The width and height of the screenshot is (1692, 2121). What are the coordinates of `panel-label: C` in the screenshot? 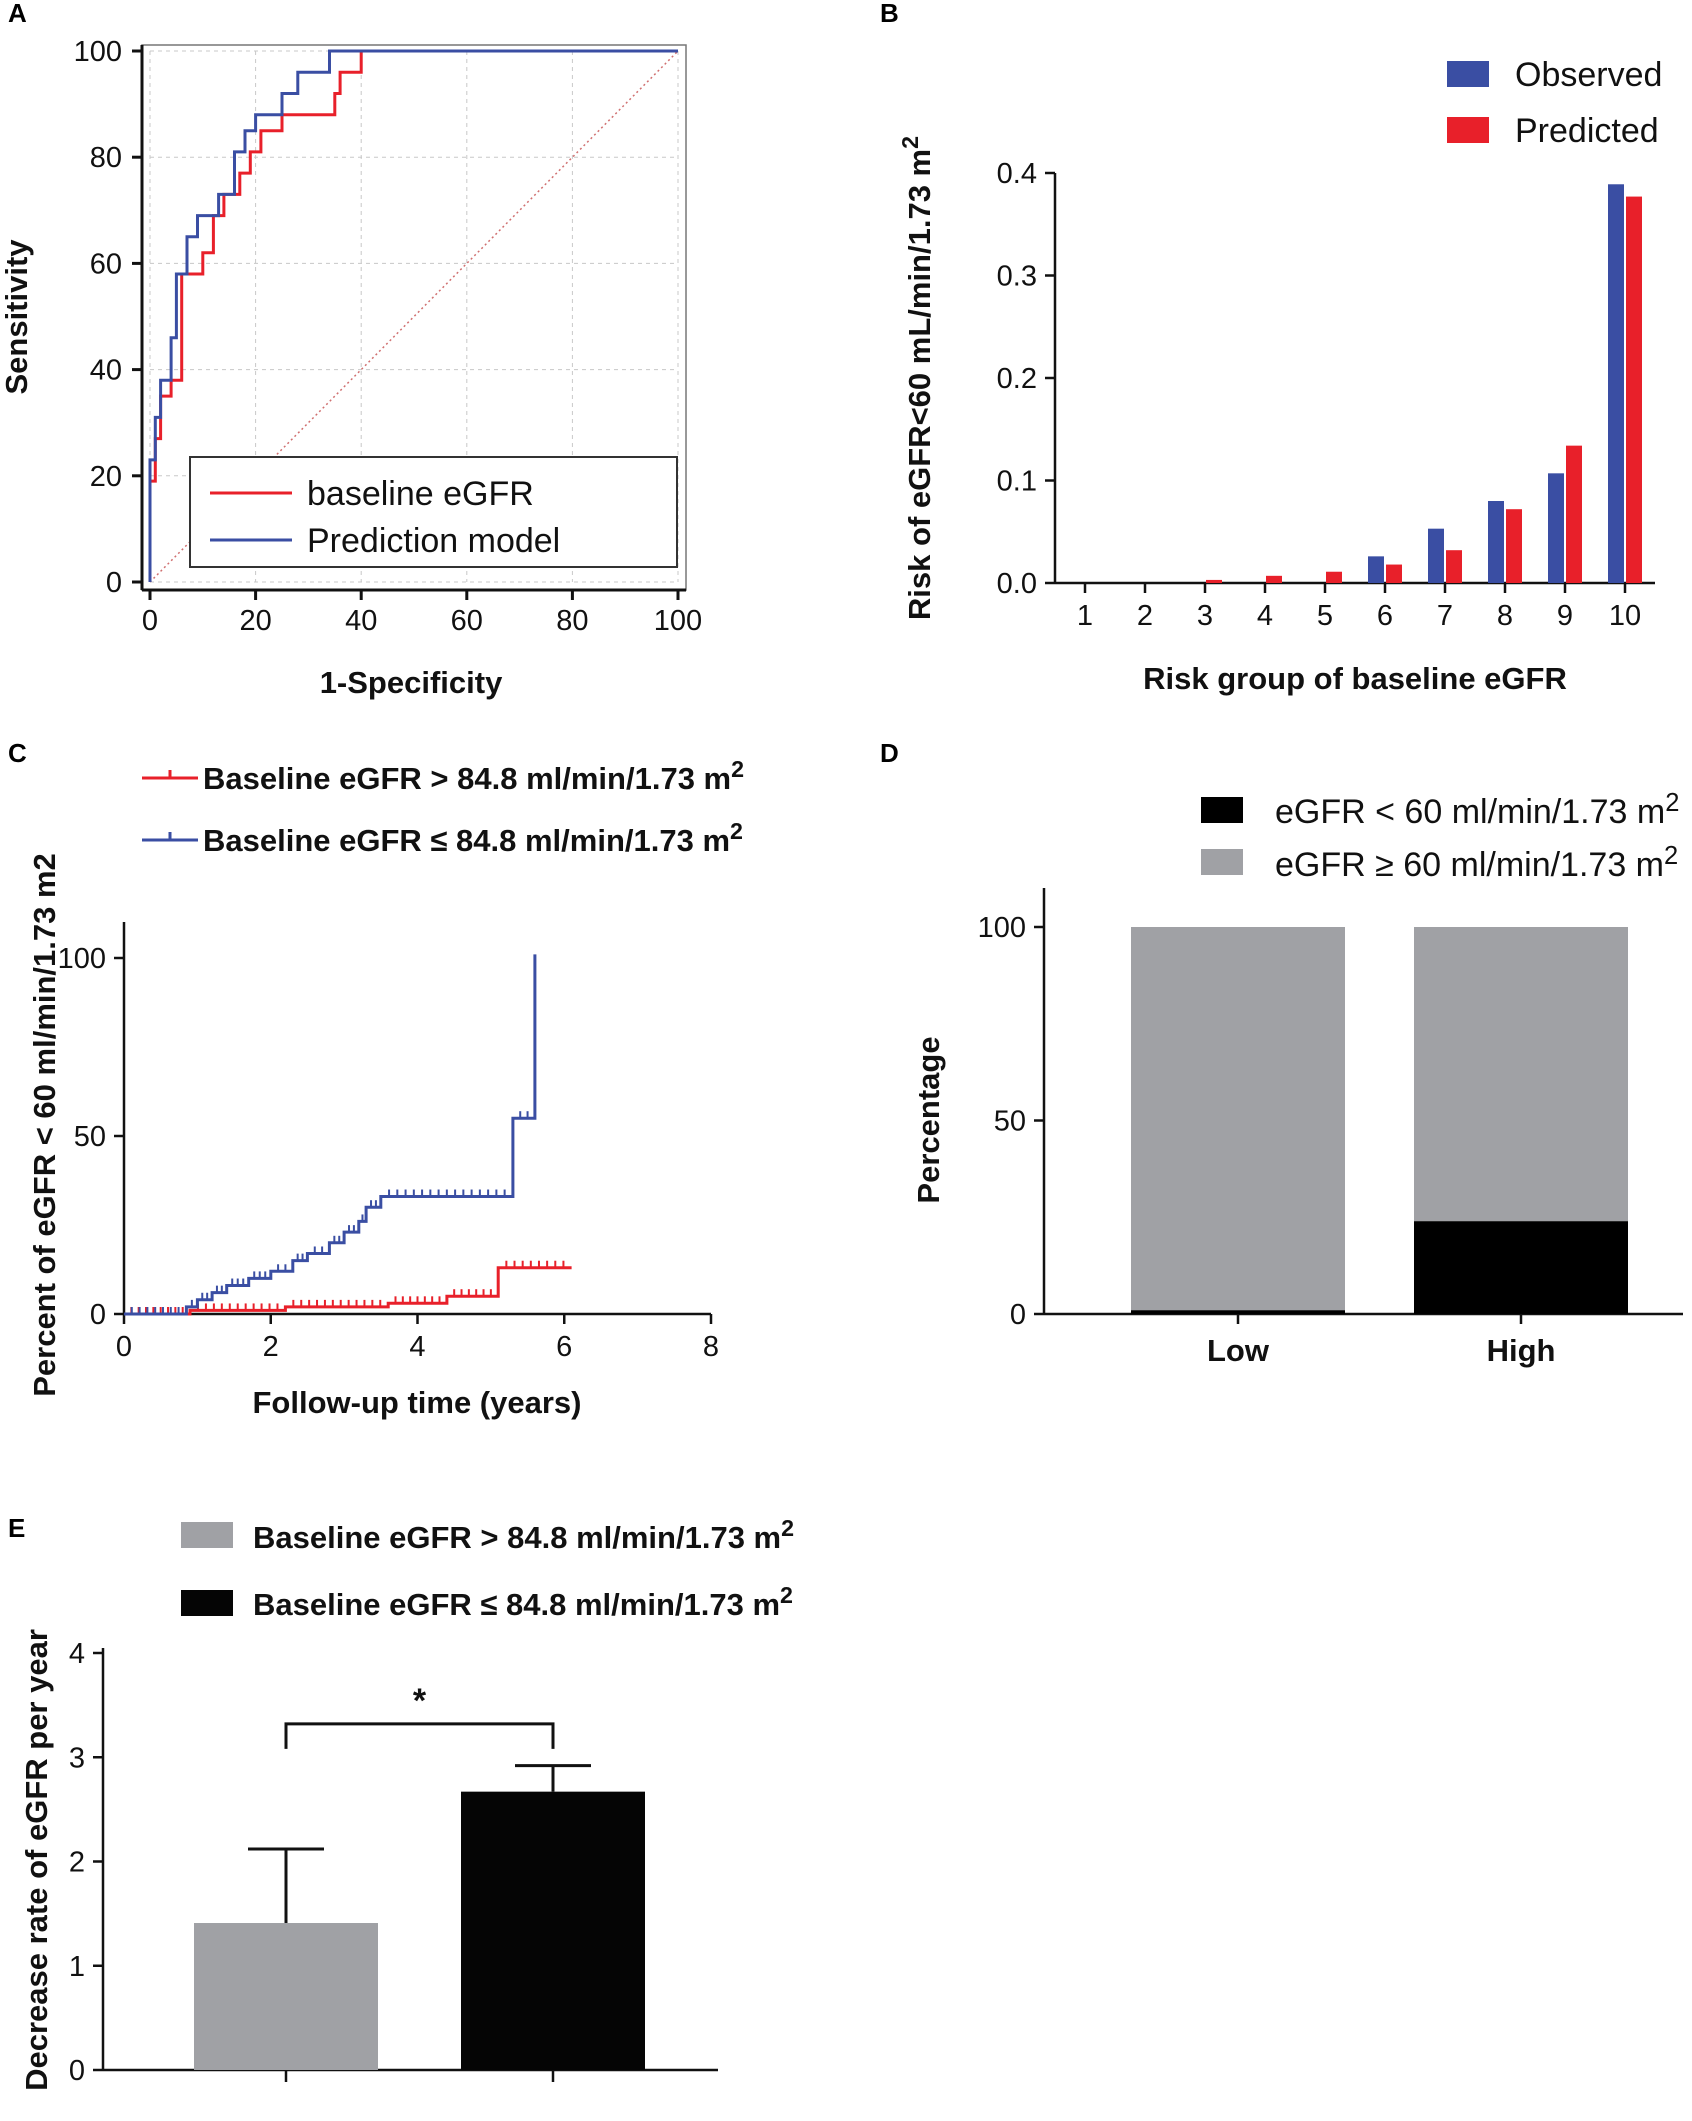 It's located at (17, 753).